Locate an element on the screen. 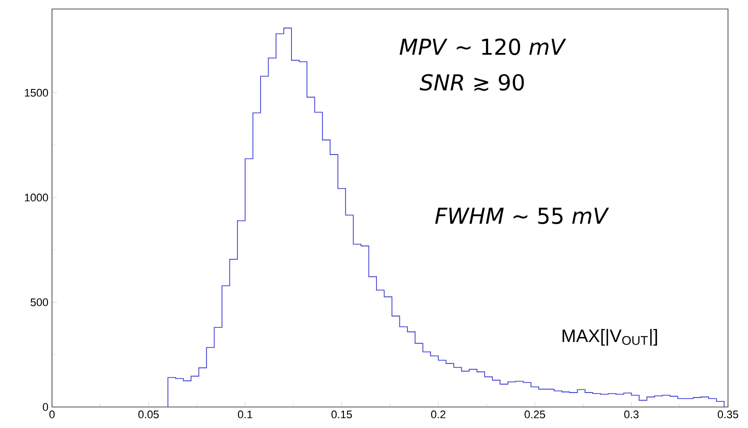 Image resolution: width=748 pixels, height=428 pixels. annotation: FWHM ~ 55 mV is located at coordinates (522, 216).